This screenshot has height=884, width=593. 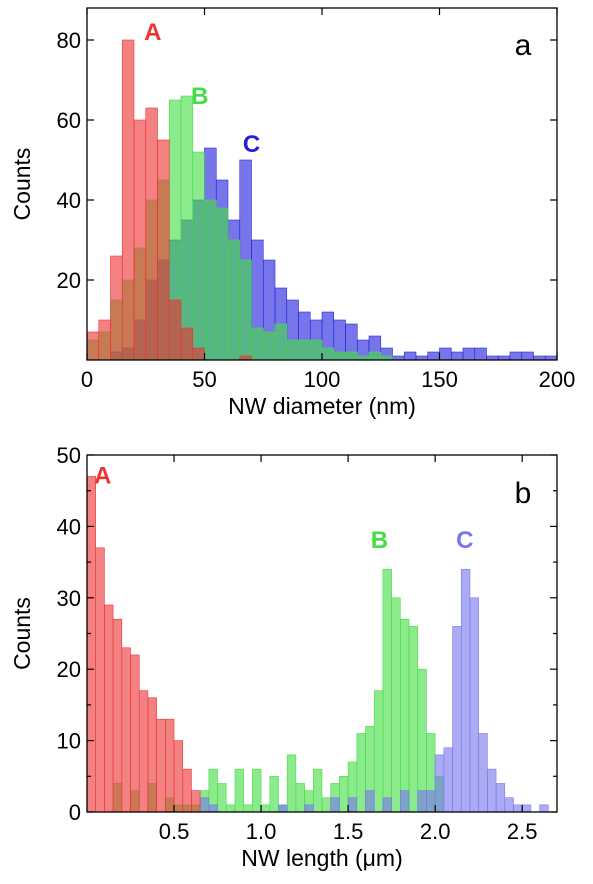 I want to click on y-tick-label: 50, so click(x=69, y=455).